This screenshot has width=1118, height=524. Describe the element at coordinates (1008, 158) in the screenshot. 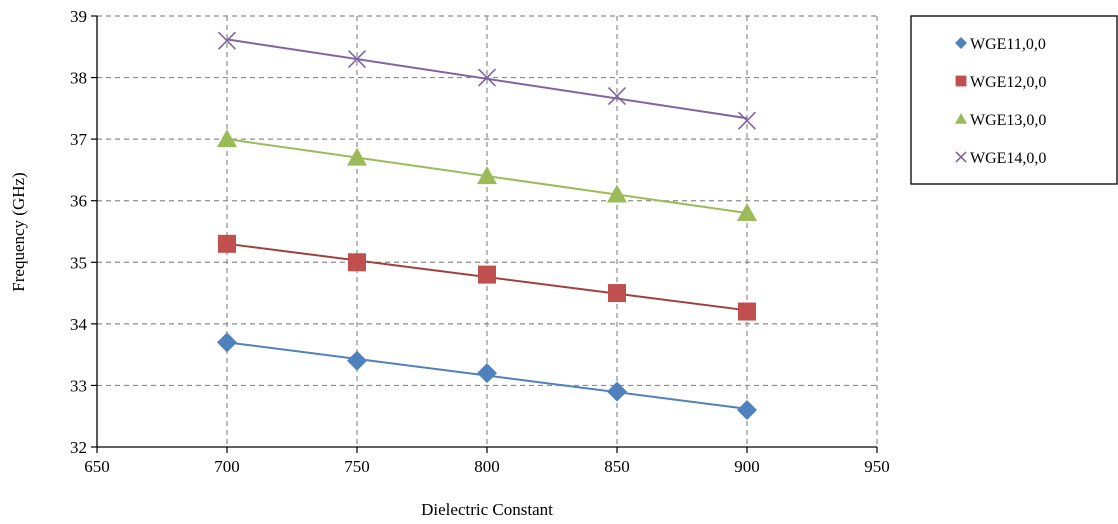

I see `legend-label: WGE14,0,0` at that location.